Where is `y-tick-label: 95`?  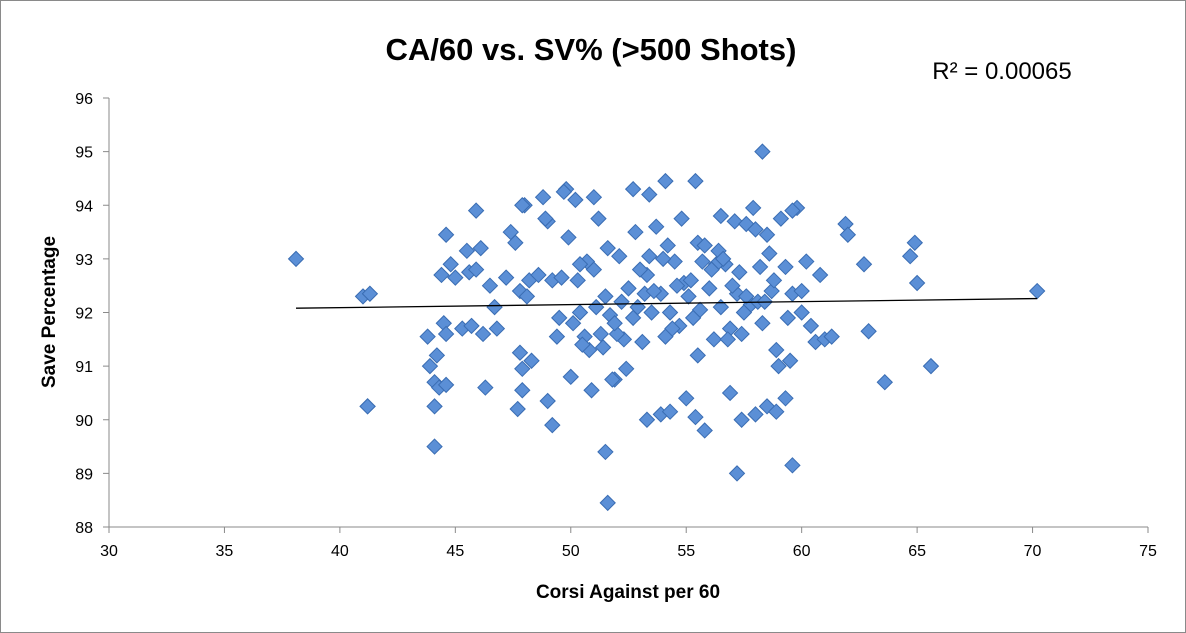 y-tick-label: 95 is located at coordinates (84, 153).